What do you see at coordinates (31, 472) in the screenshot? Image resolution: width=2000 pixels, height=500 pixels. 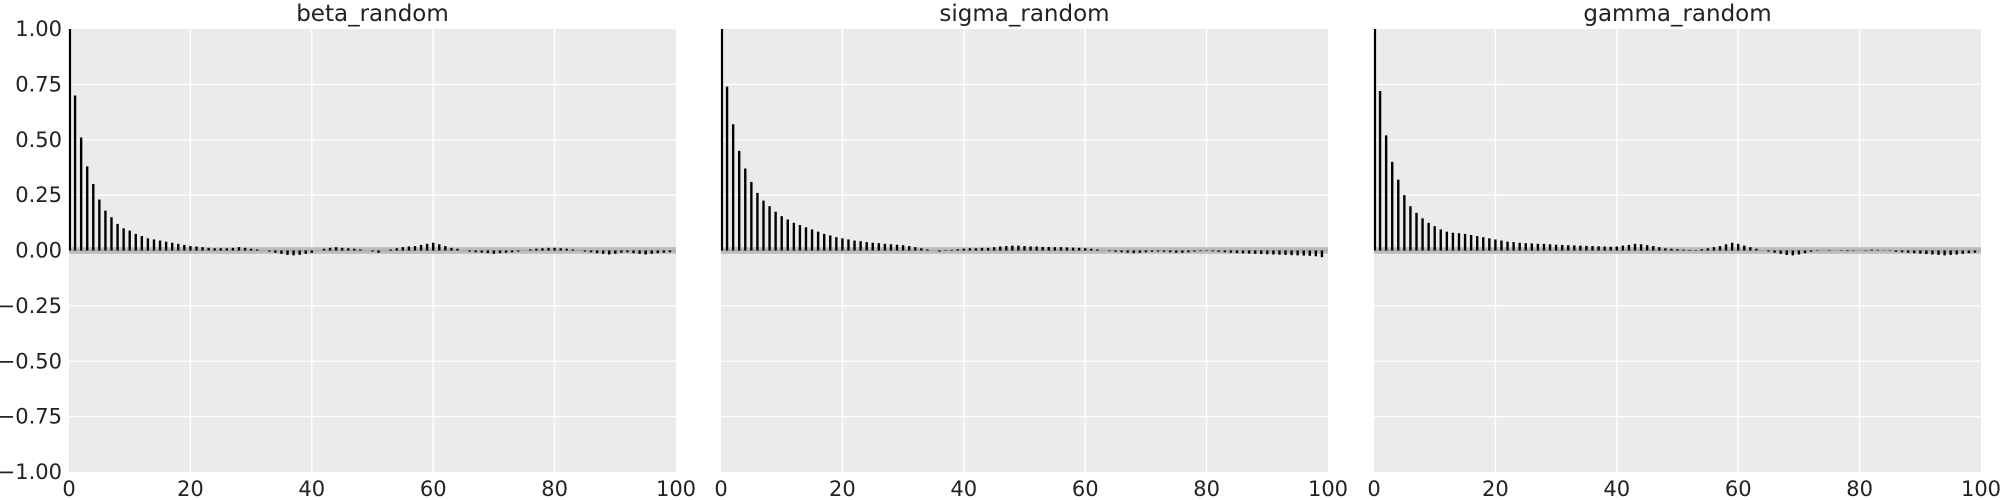 I see `y-tick-label: −1.00` at bounding box center [31, 472].